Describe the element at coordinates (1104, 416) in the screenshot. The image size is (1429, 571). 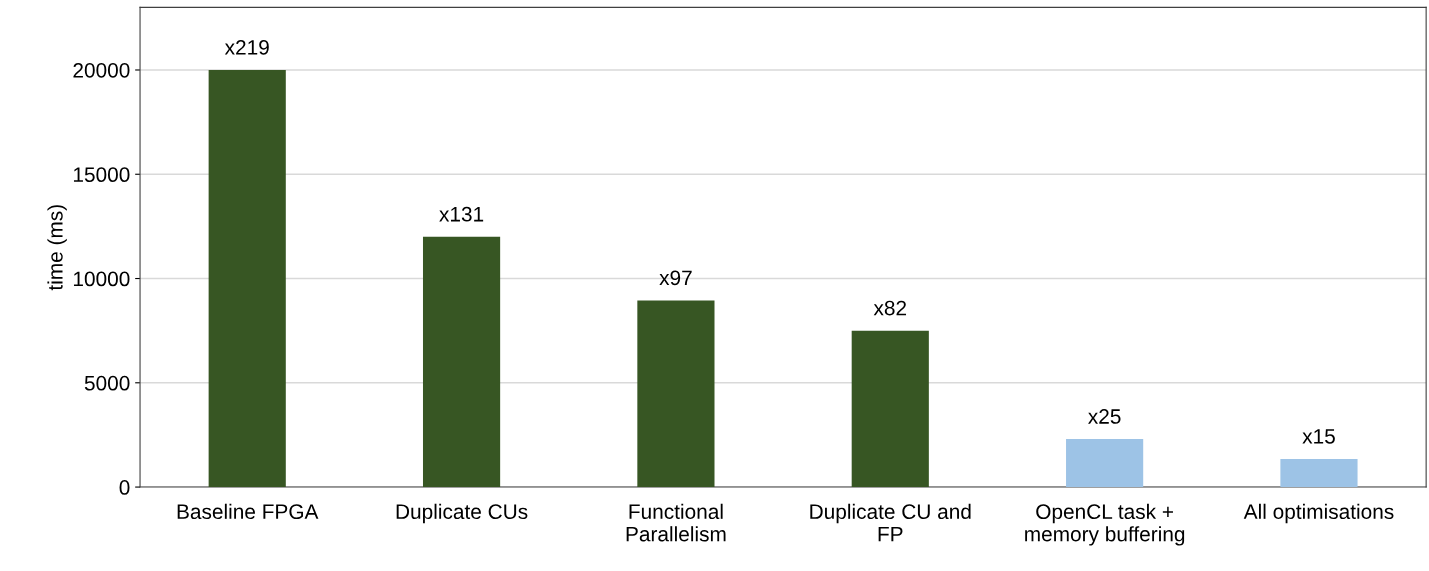
I see `data-label: x25` at that location.